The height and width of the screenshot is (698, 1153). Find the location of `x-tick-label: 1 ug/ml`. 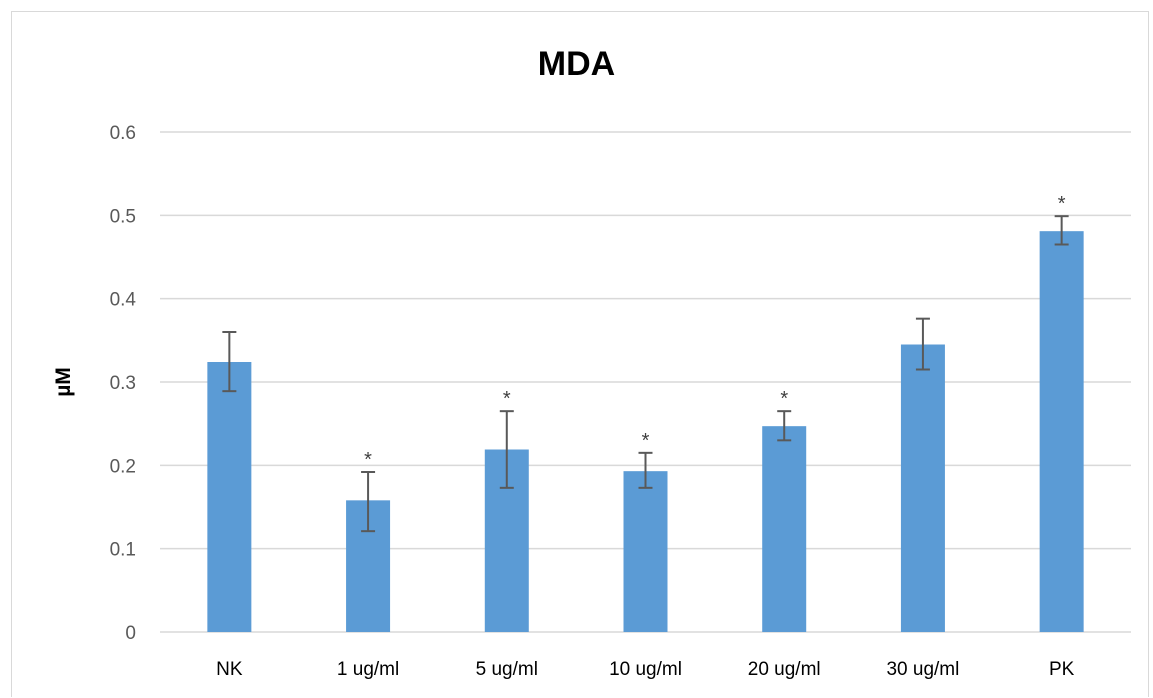

x-tick-label: 1 ug/ml is located at coordinates (368, 669).